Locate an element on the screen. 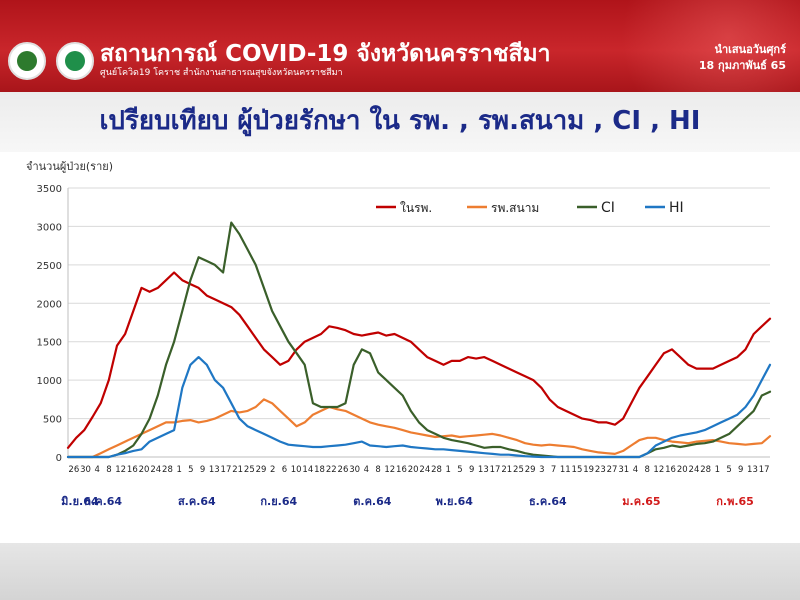 Image resolution: width=800 pixels, height=600 pixels. y-tick-label: 0 is located at coordinates (59, 458).